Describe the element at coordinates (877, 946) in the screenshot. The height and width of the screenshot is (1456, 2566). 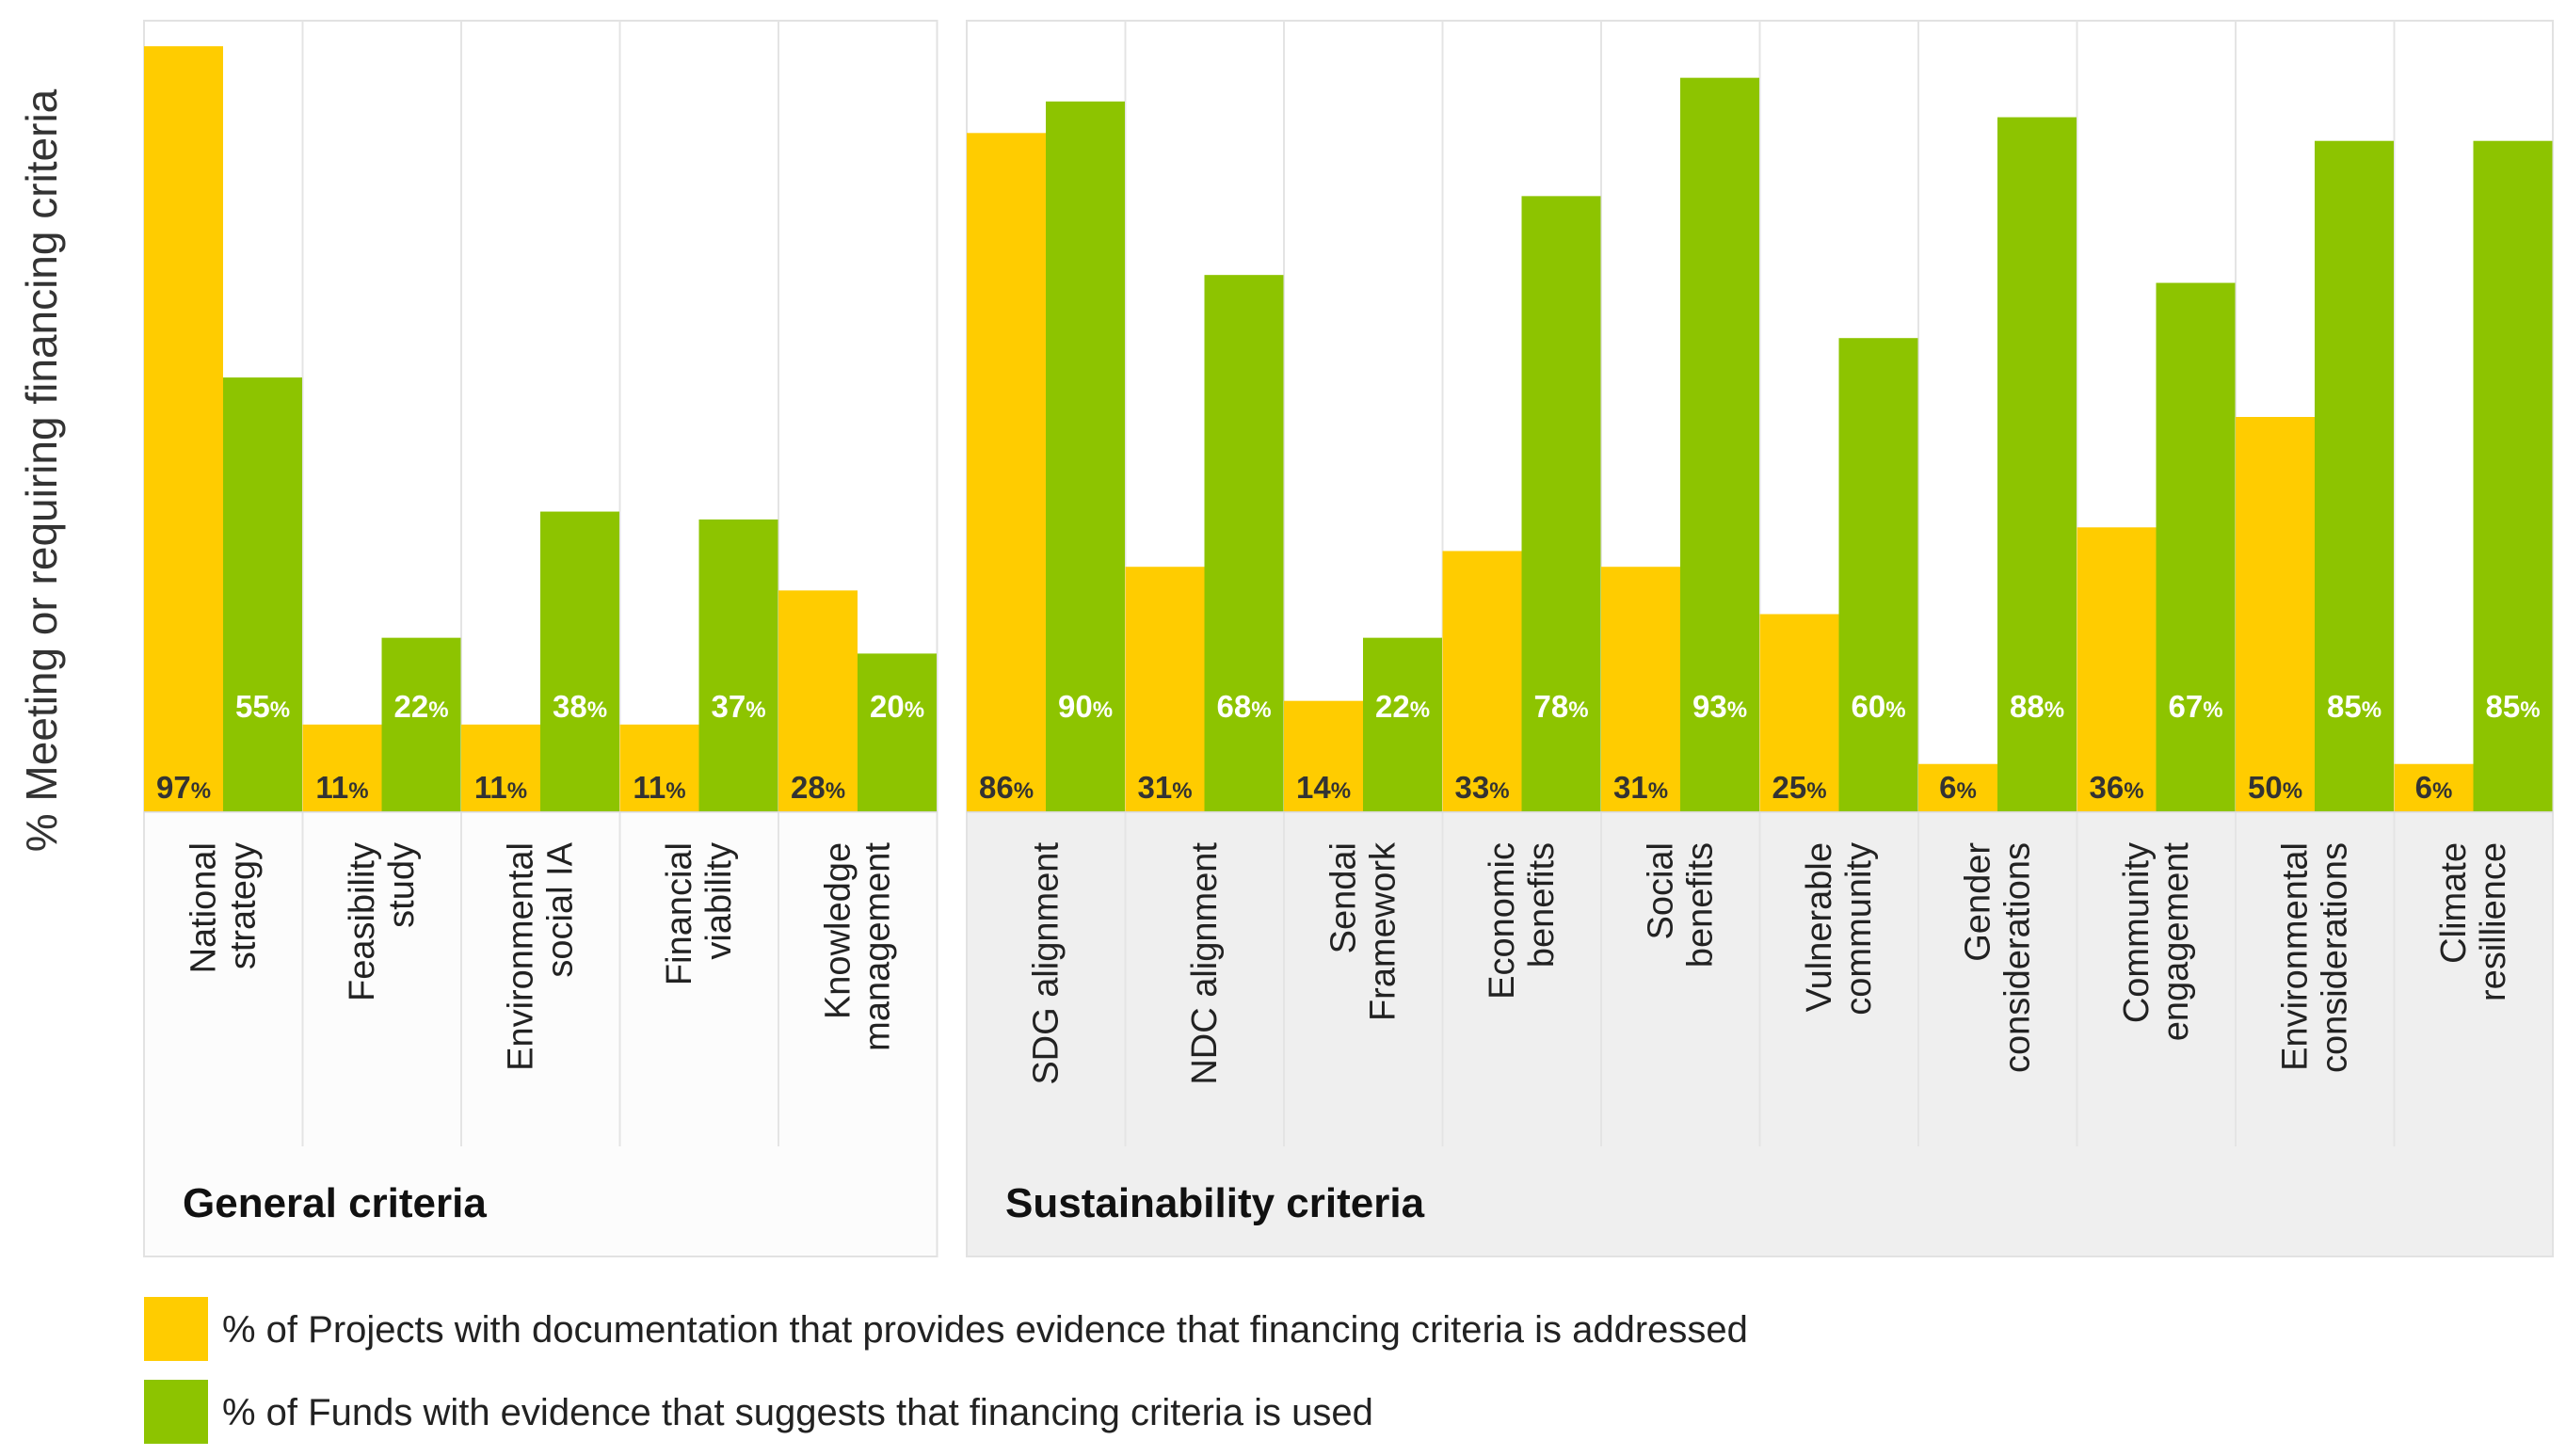
I see `category-label-knowledge-management: management` at that location.